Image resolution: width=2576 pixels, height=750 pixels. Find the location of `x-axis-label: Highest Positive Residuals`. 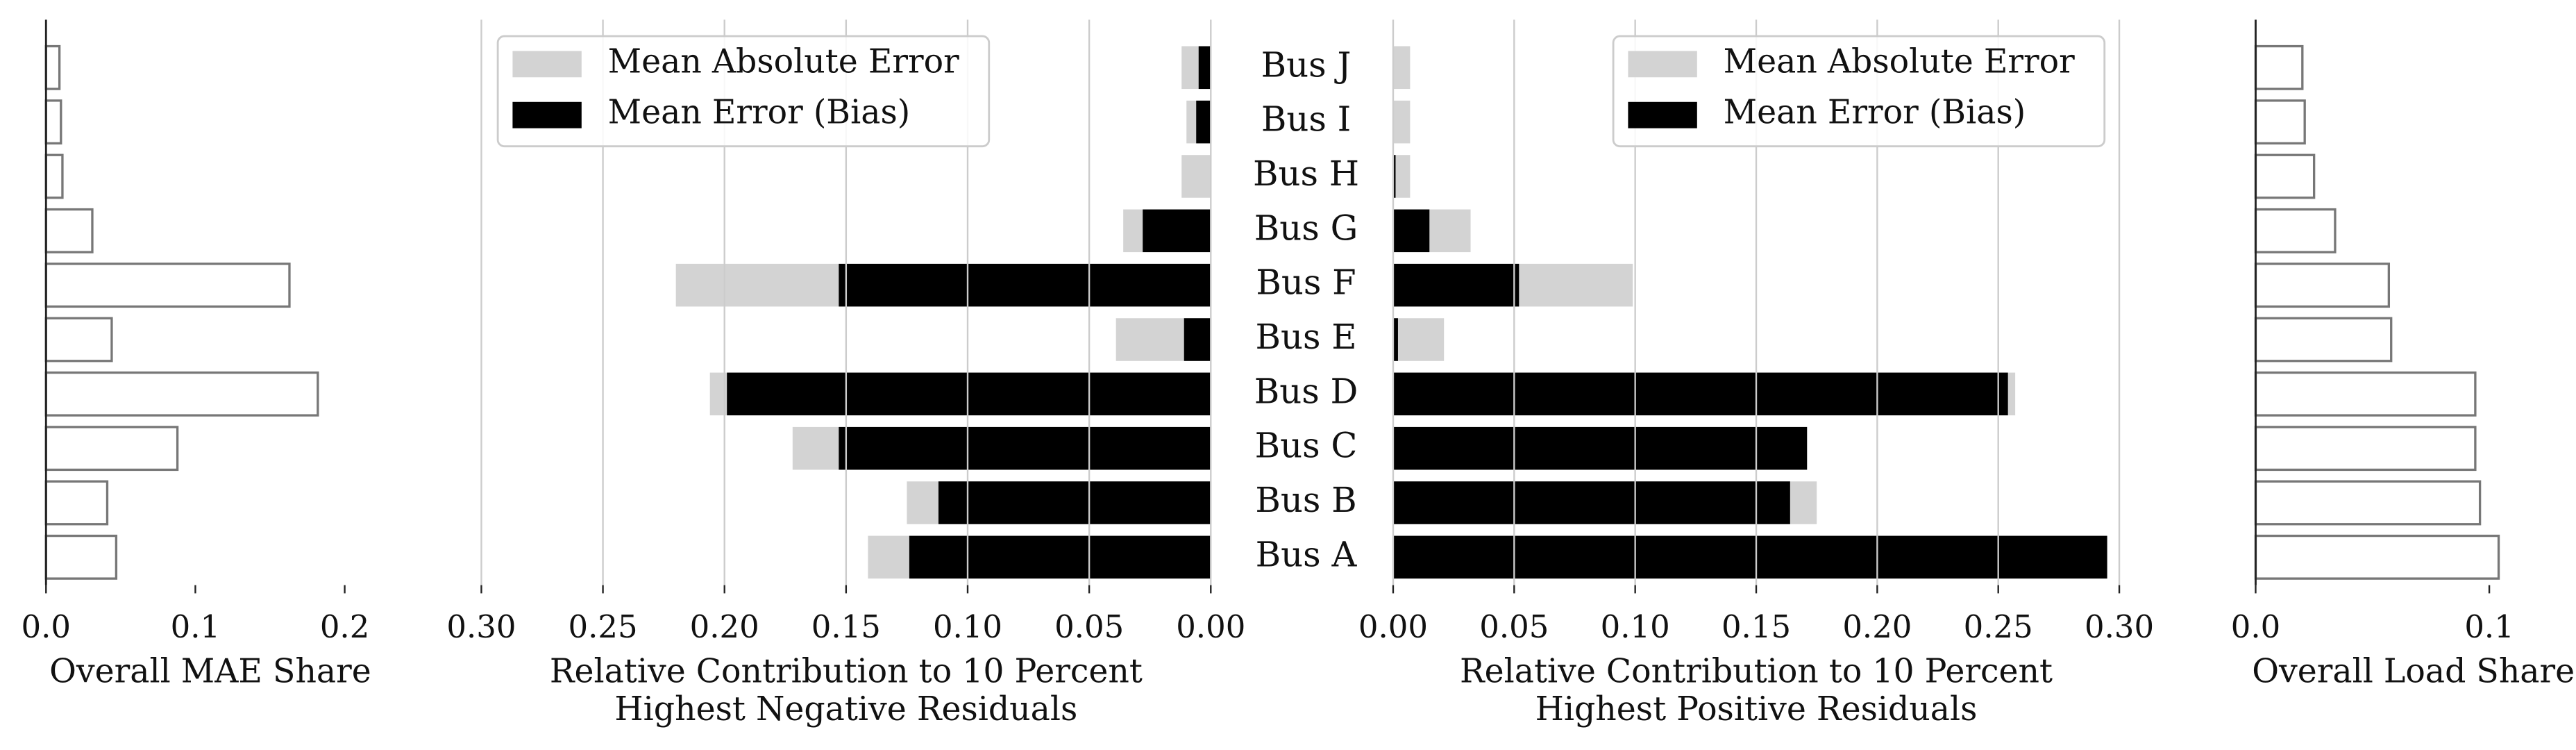

x-axis-label: Highest Positive Residuals is located at coordinates (1756, 709).